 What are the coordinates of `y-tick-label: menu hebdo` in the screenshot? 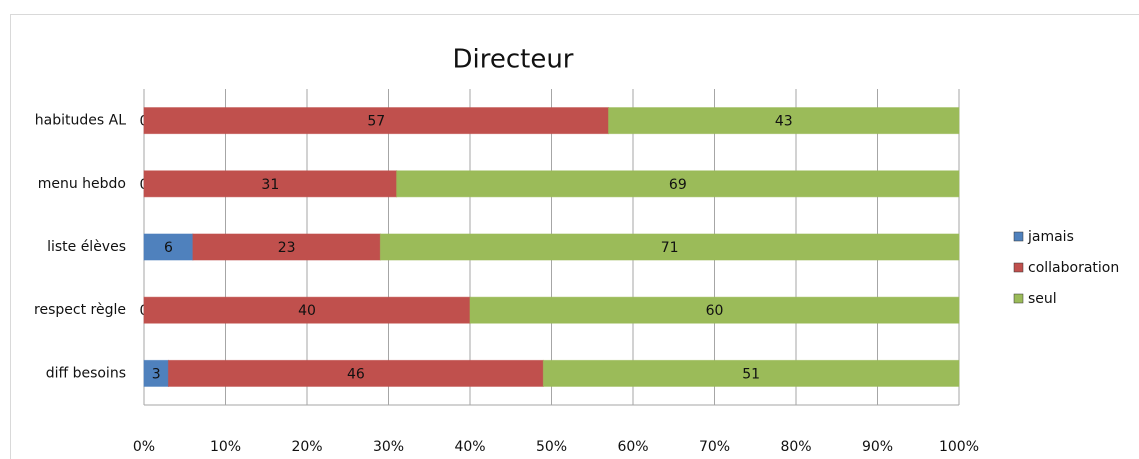 It's located at (82, 184).